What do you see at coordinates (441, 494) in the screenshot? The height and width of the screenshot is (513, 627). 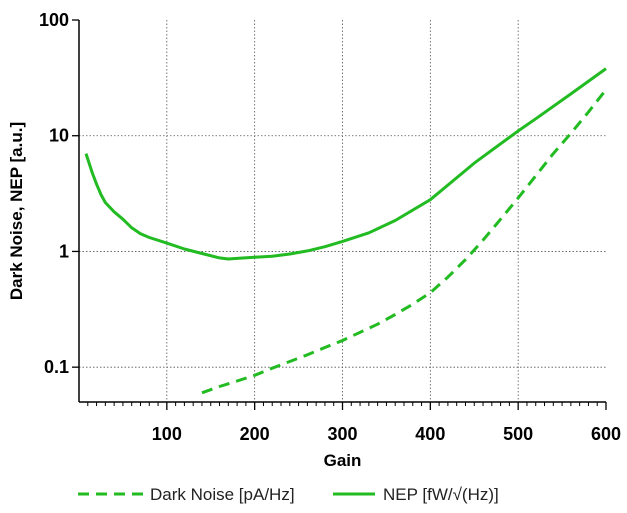 I see `legend-label: NEP [fW/√(Hz)]` at bounding box center [441, 494].